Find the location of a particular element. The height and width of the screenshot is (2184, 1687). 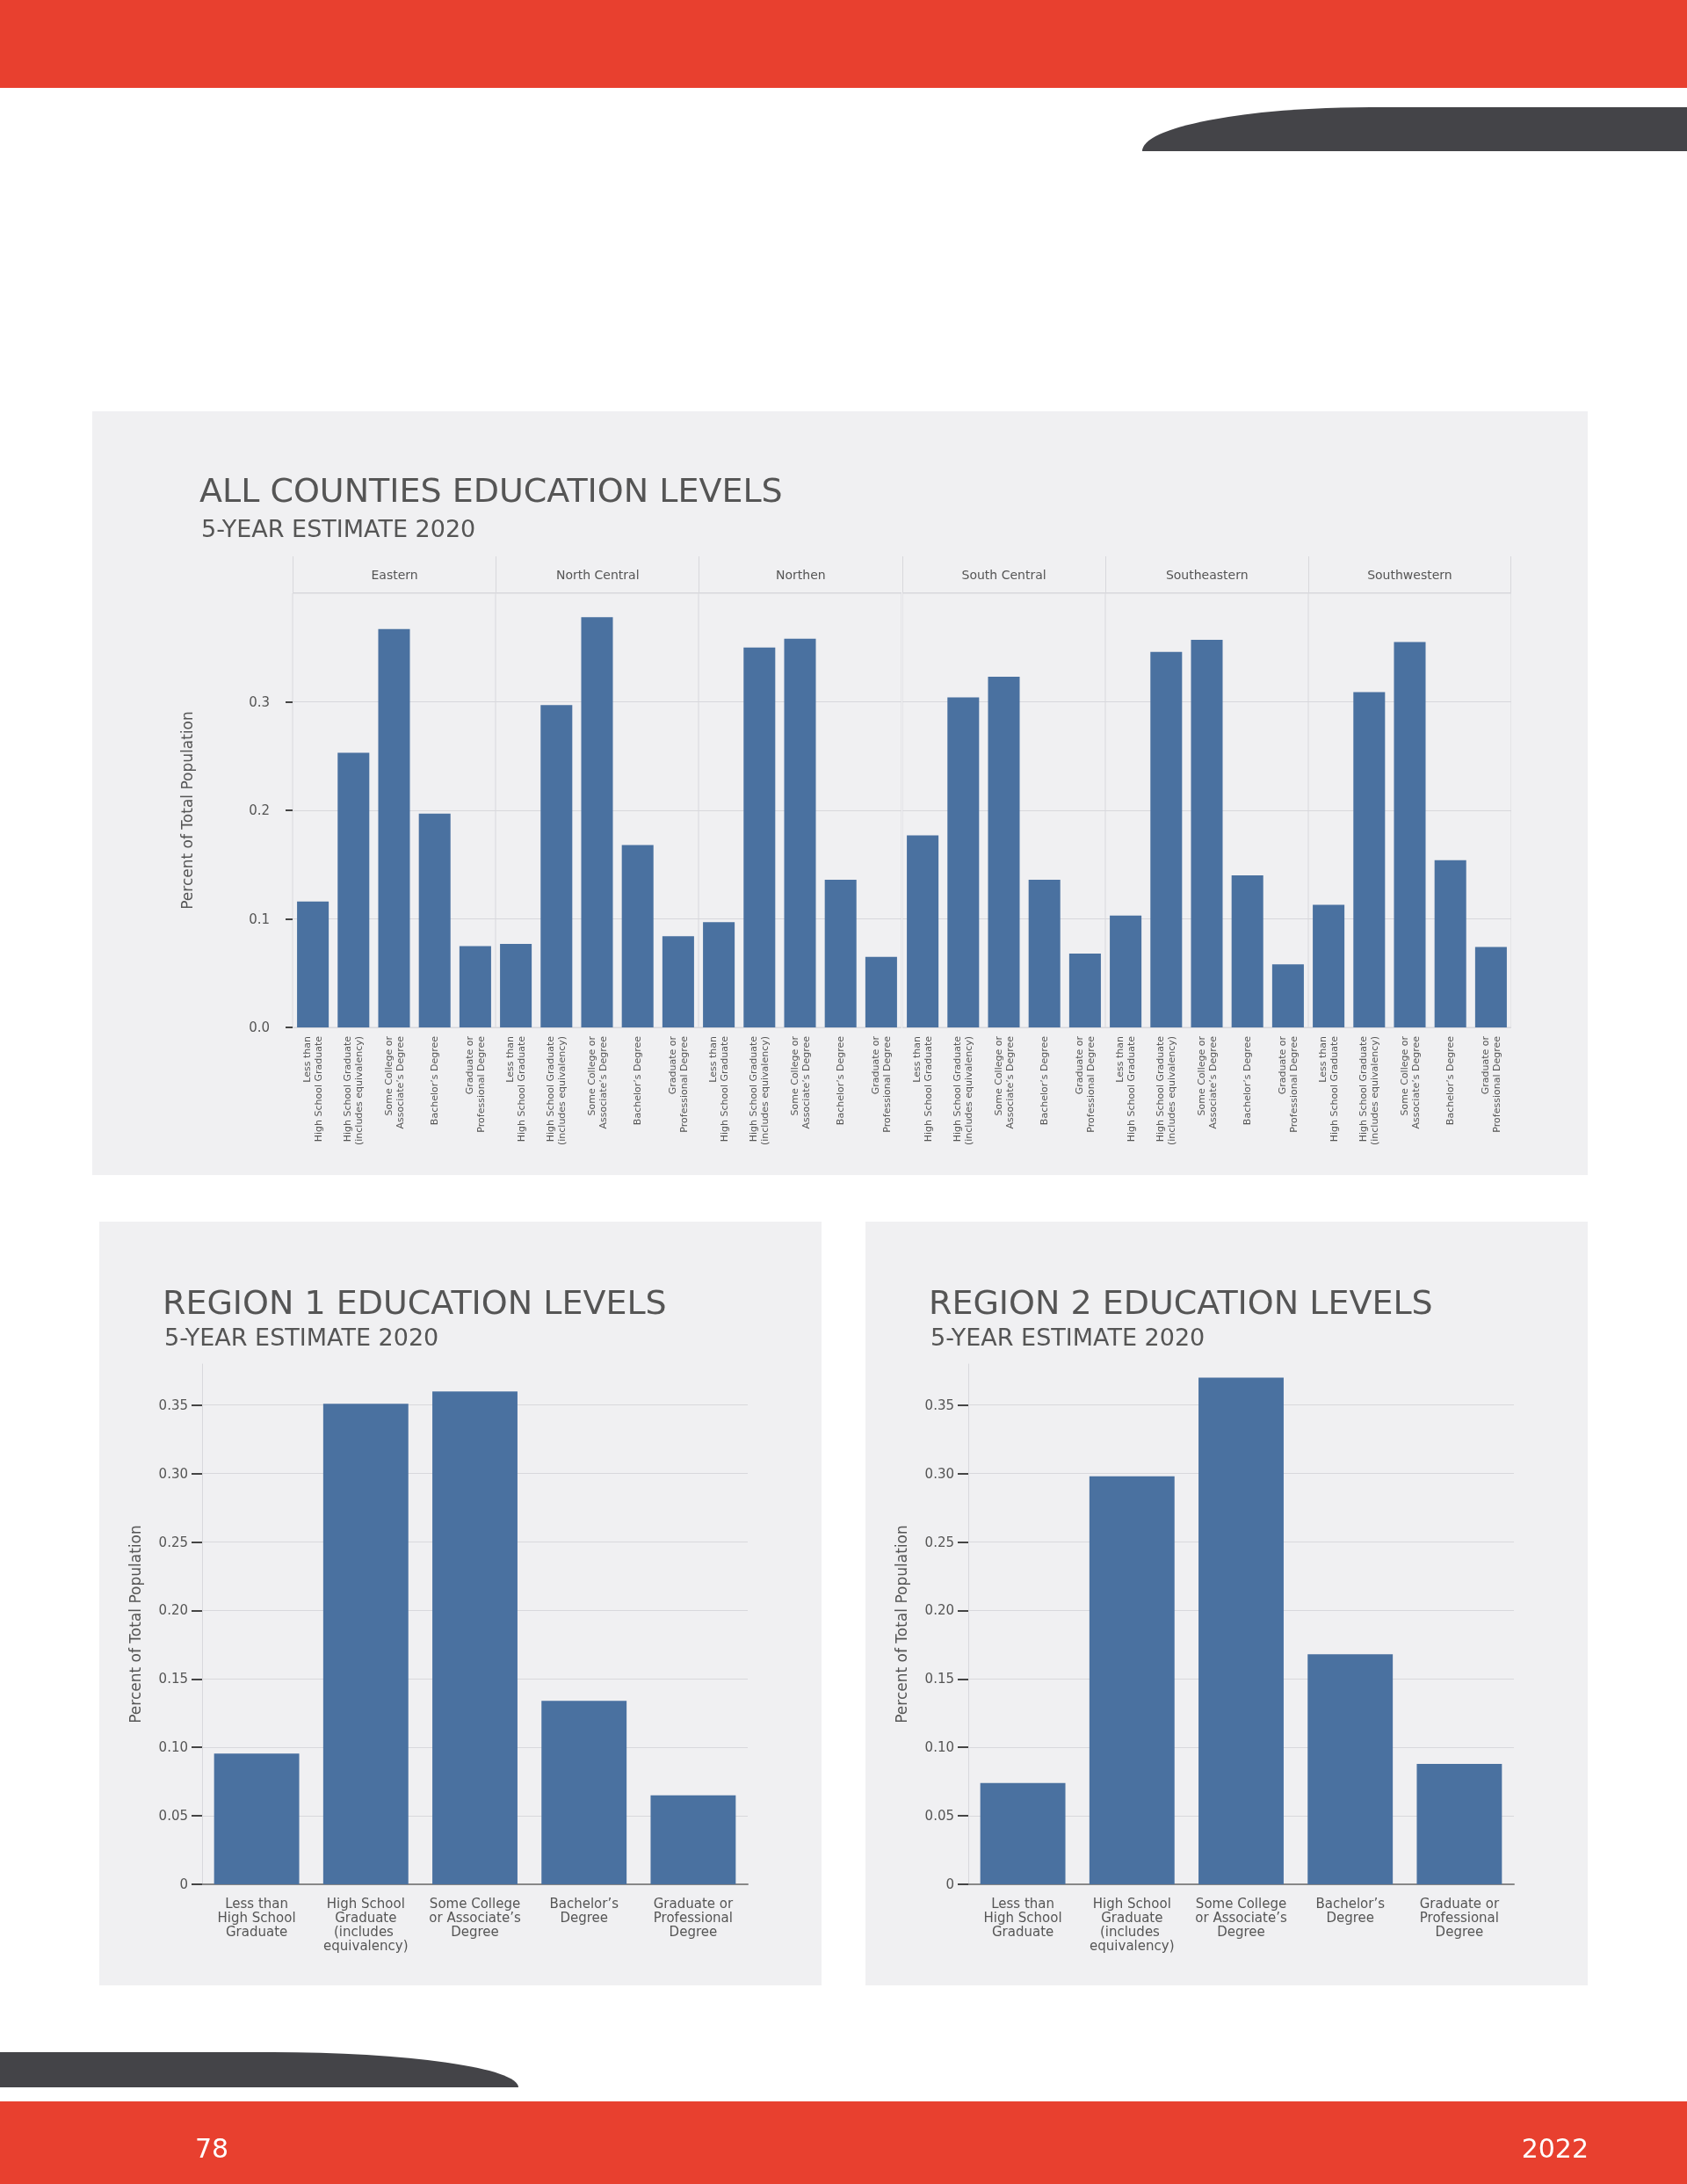

text: 78 is located at coordinates (212, 2149).